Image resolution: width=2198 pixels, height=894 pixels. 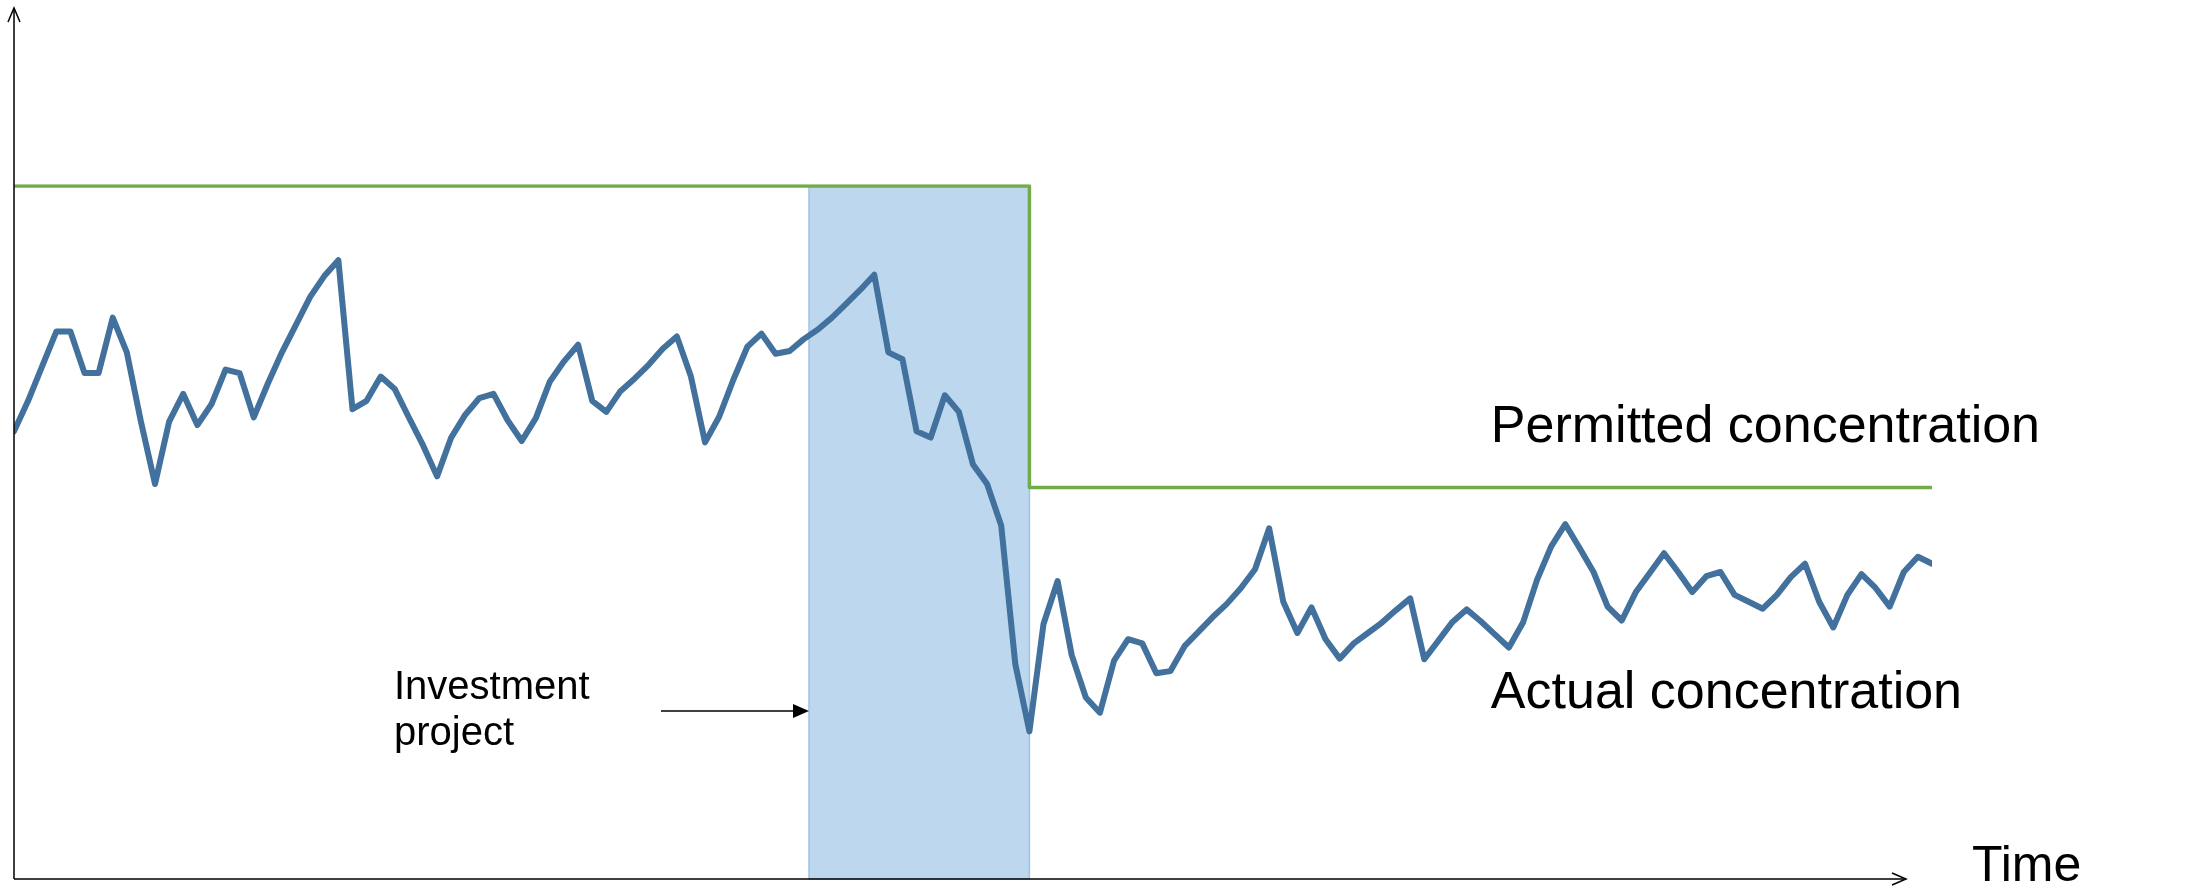 I want to click on series-label: Permitted concentration, so click(x=1765, y=423).